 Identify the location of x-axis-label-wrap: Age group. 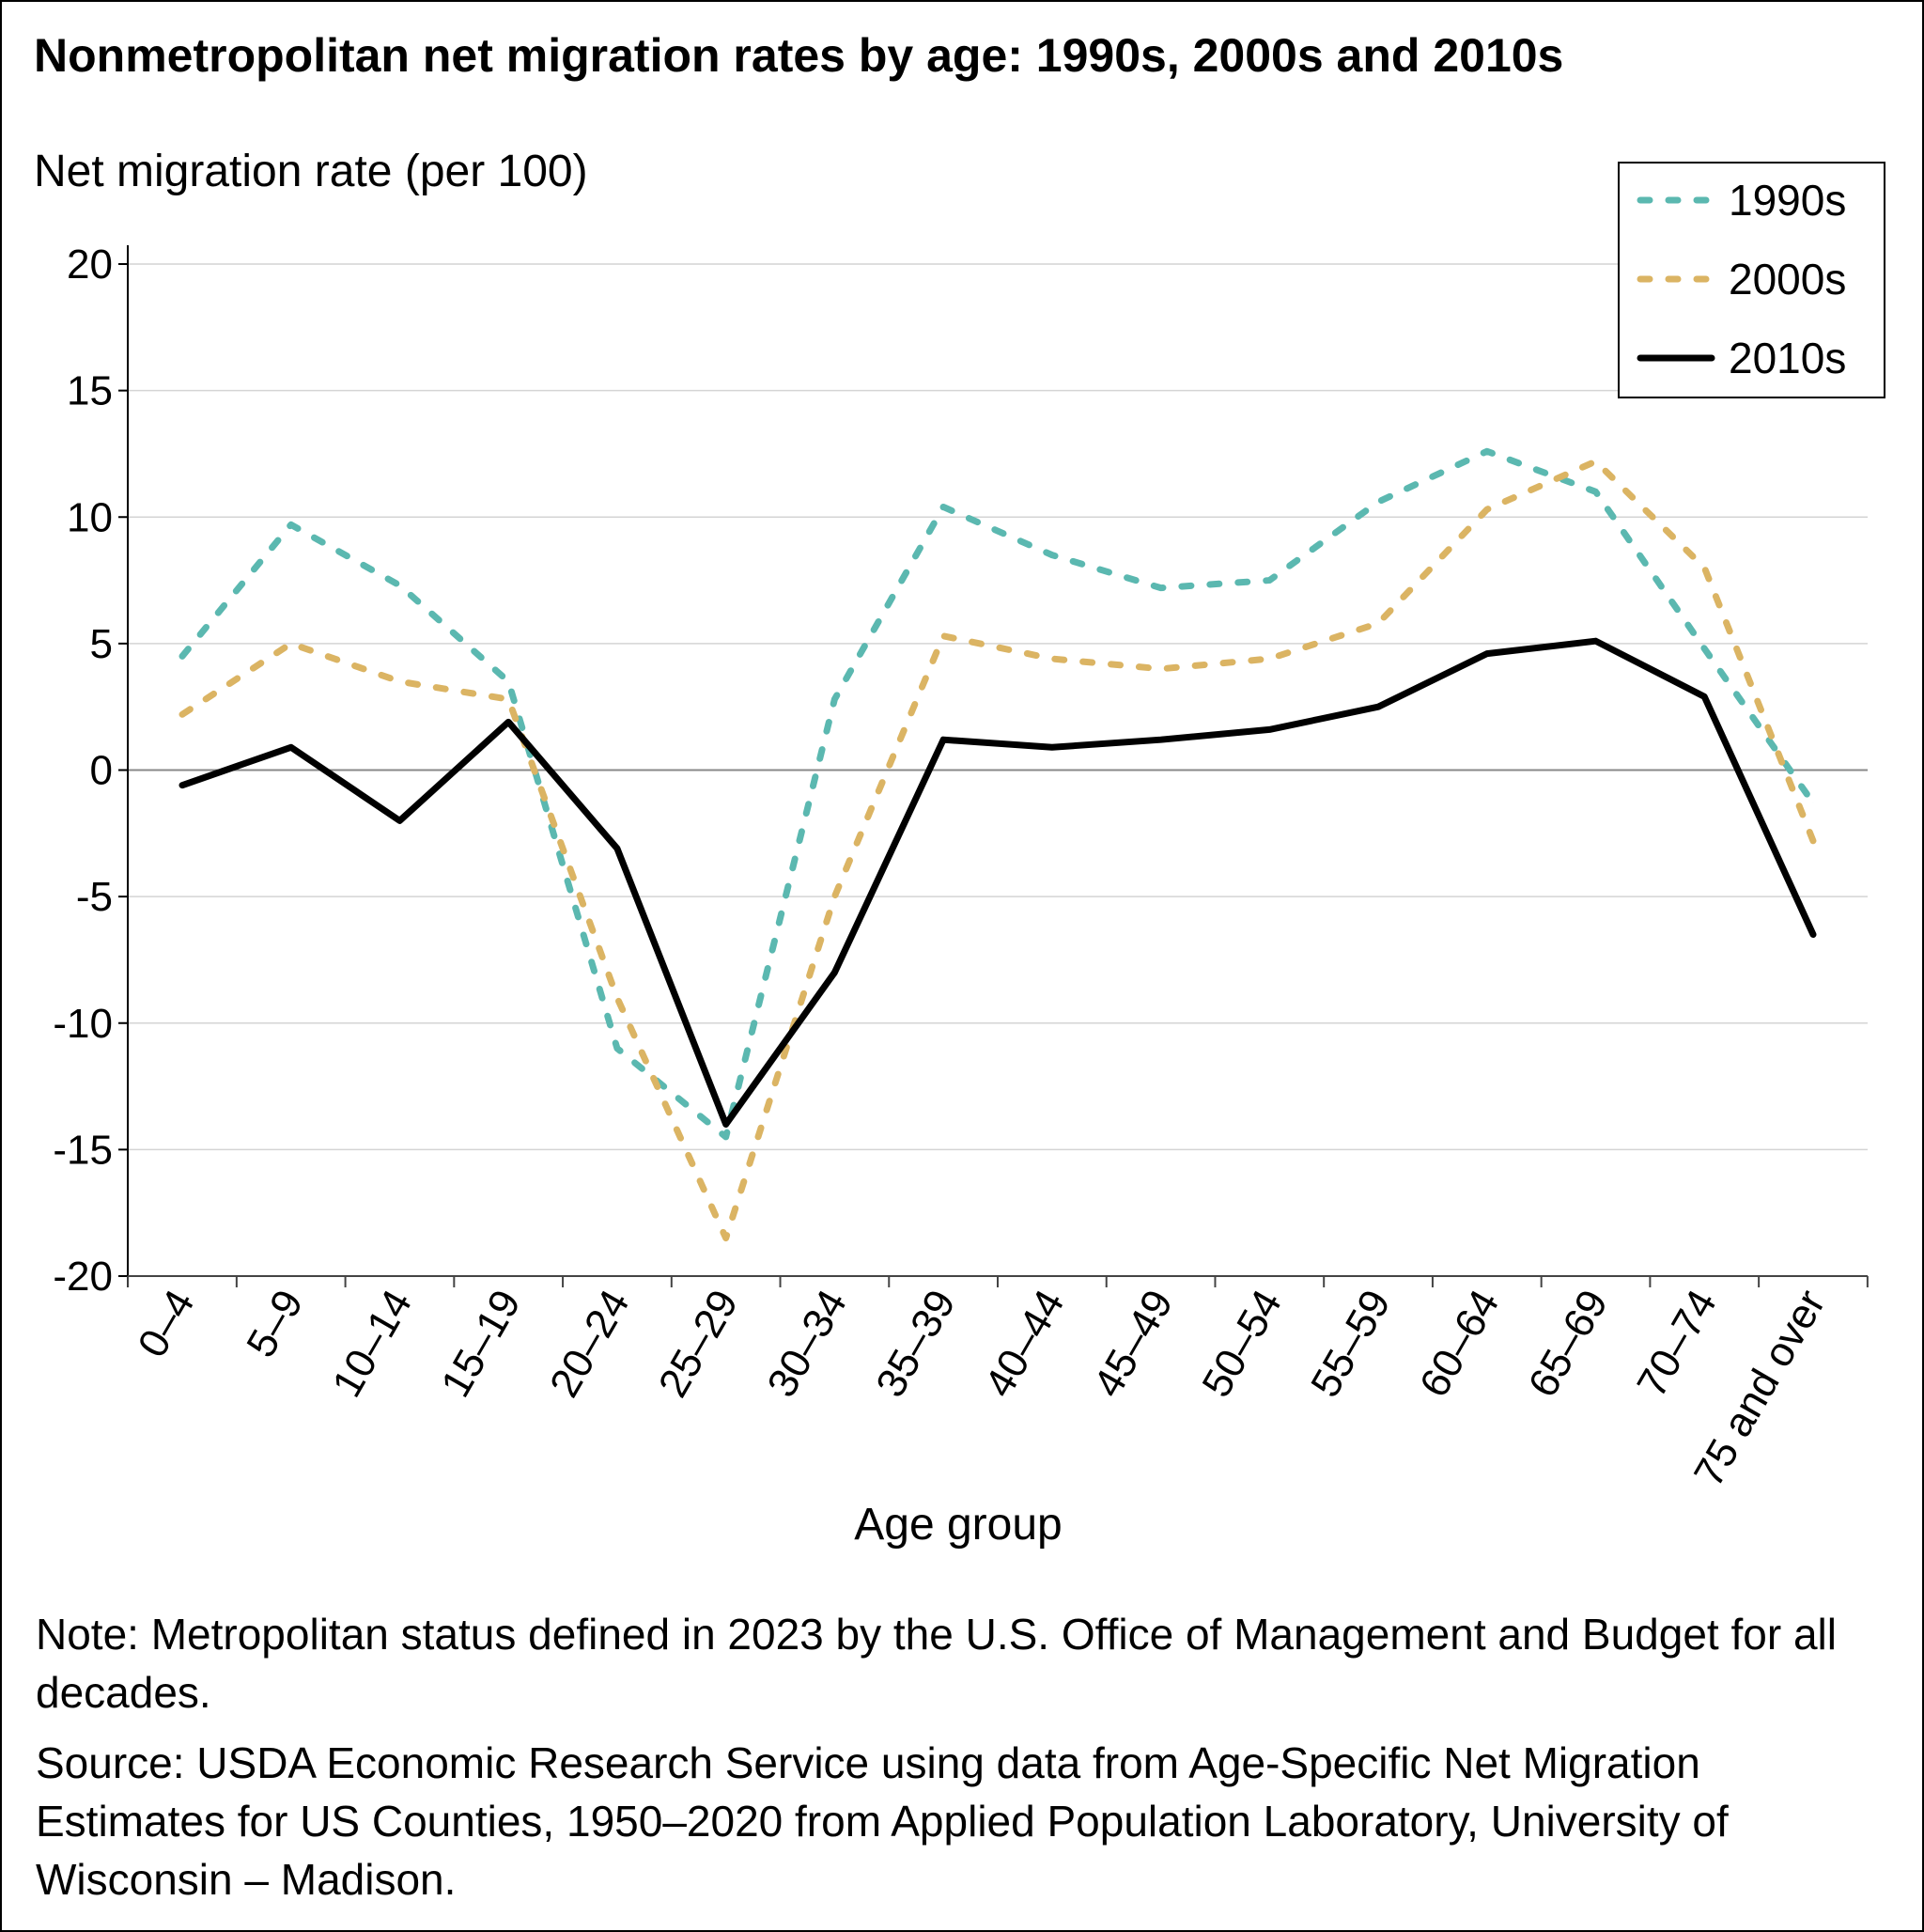
(962, 1524).